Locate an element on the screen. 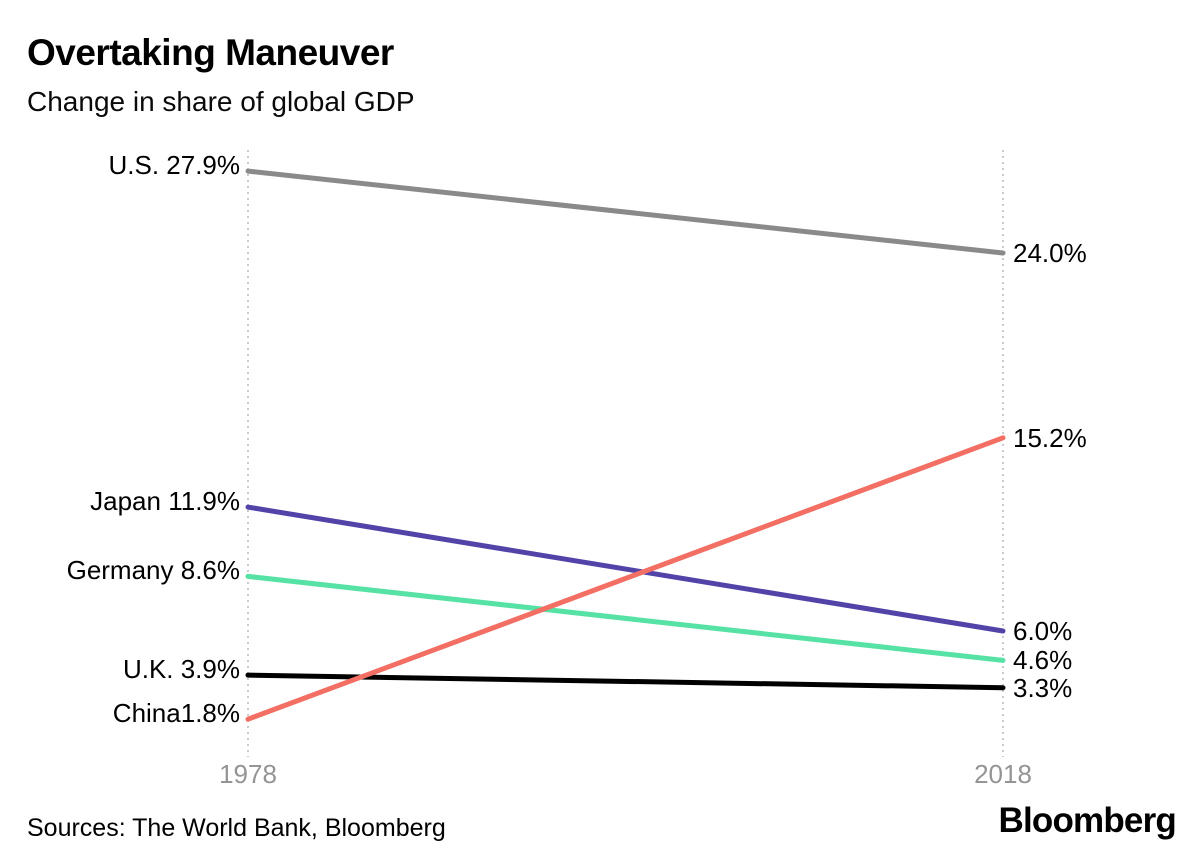 The width and height of the screenshot is (1200, 857). series-label-left-us: U.S. 27.9% is located at coordinates (174, 165).